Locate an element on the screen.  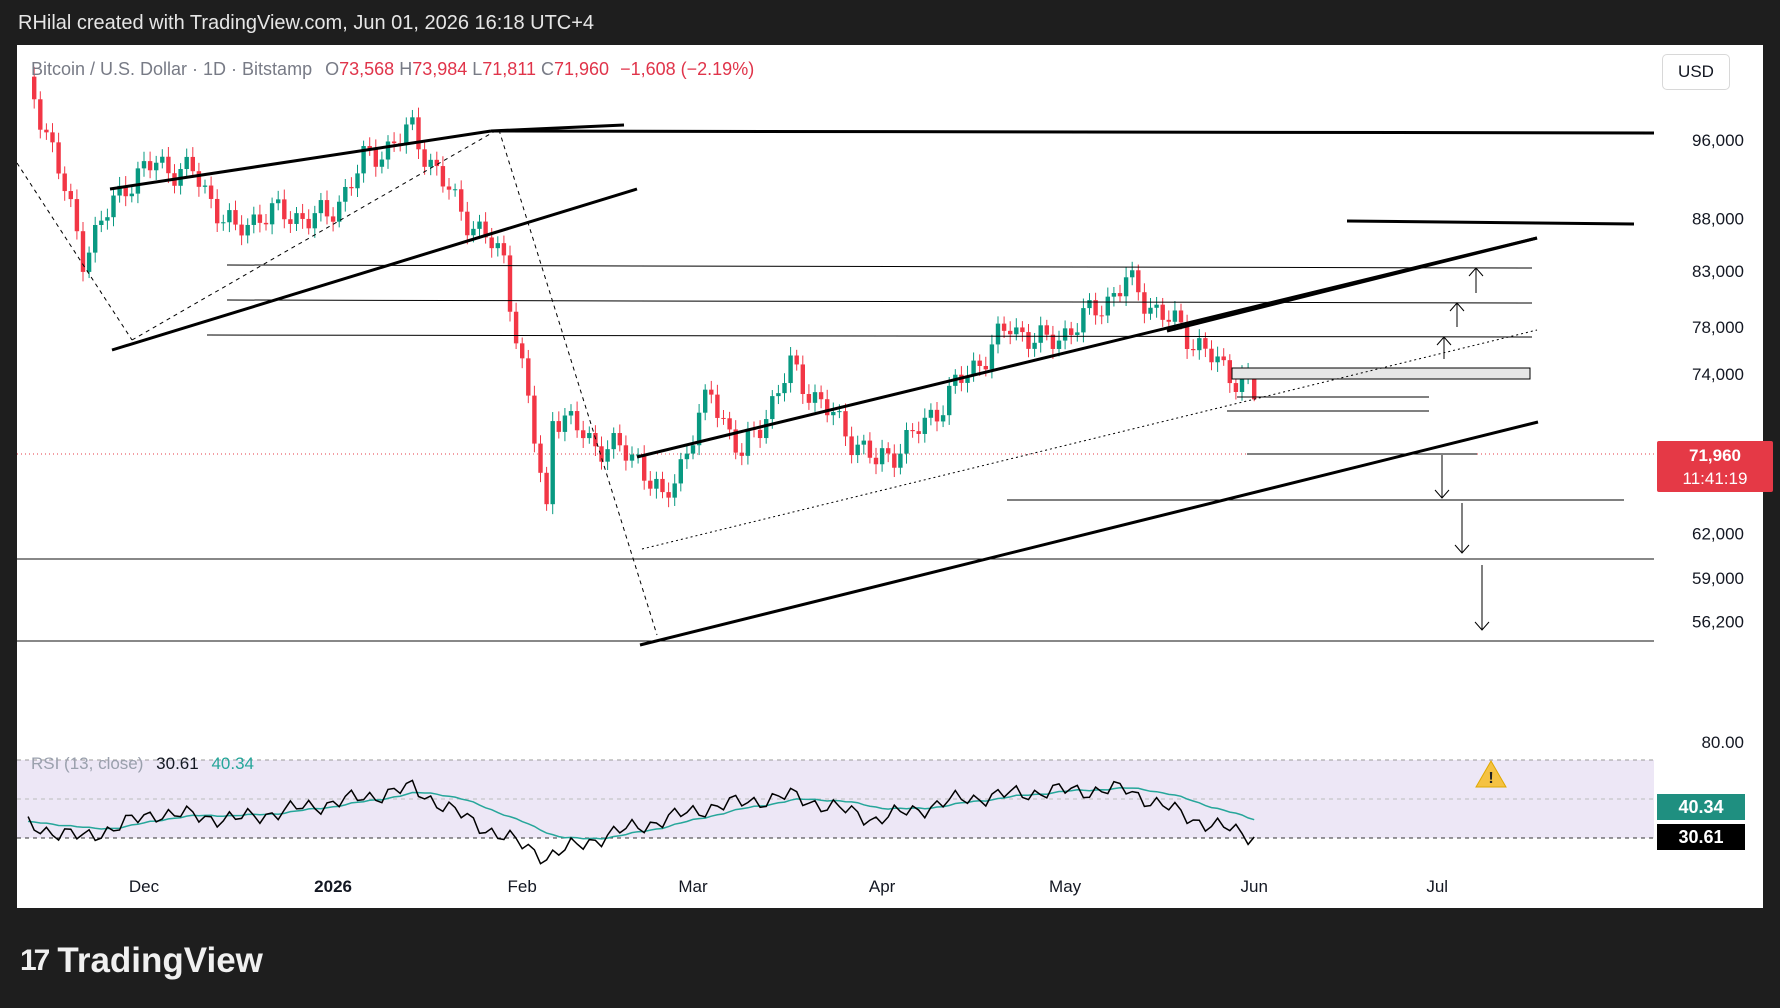
price-axis-tick-label: 56,200 is located at coordinates (1718, 622).